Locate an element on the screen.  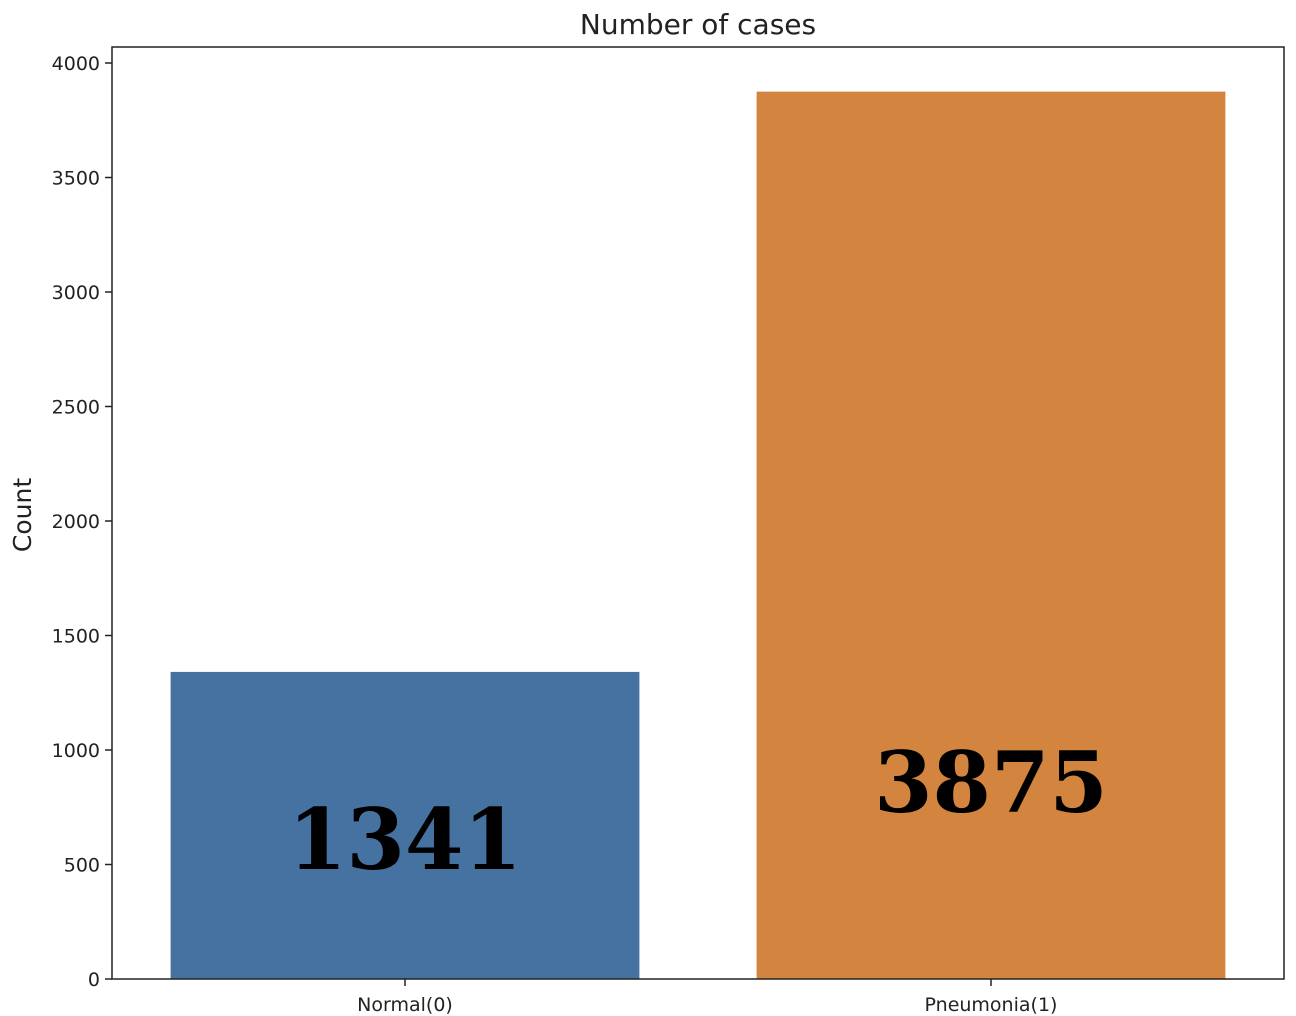
data-labels: 1341 3875 is located at coordinates (698, 811).